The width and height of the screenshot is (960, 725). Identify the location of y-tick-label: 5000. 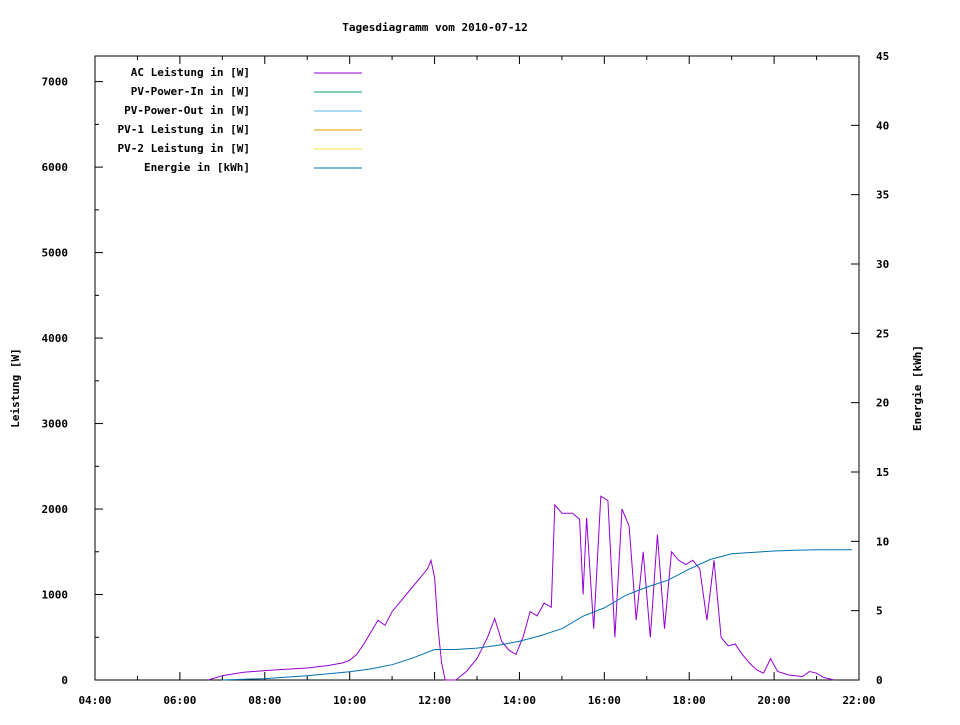
(55, 253).